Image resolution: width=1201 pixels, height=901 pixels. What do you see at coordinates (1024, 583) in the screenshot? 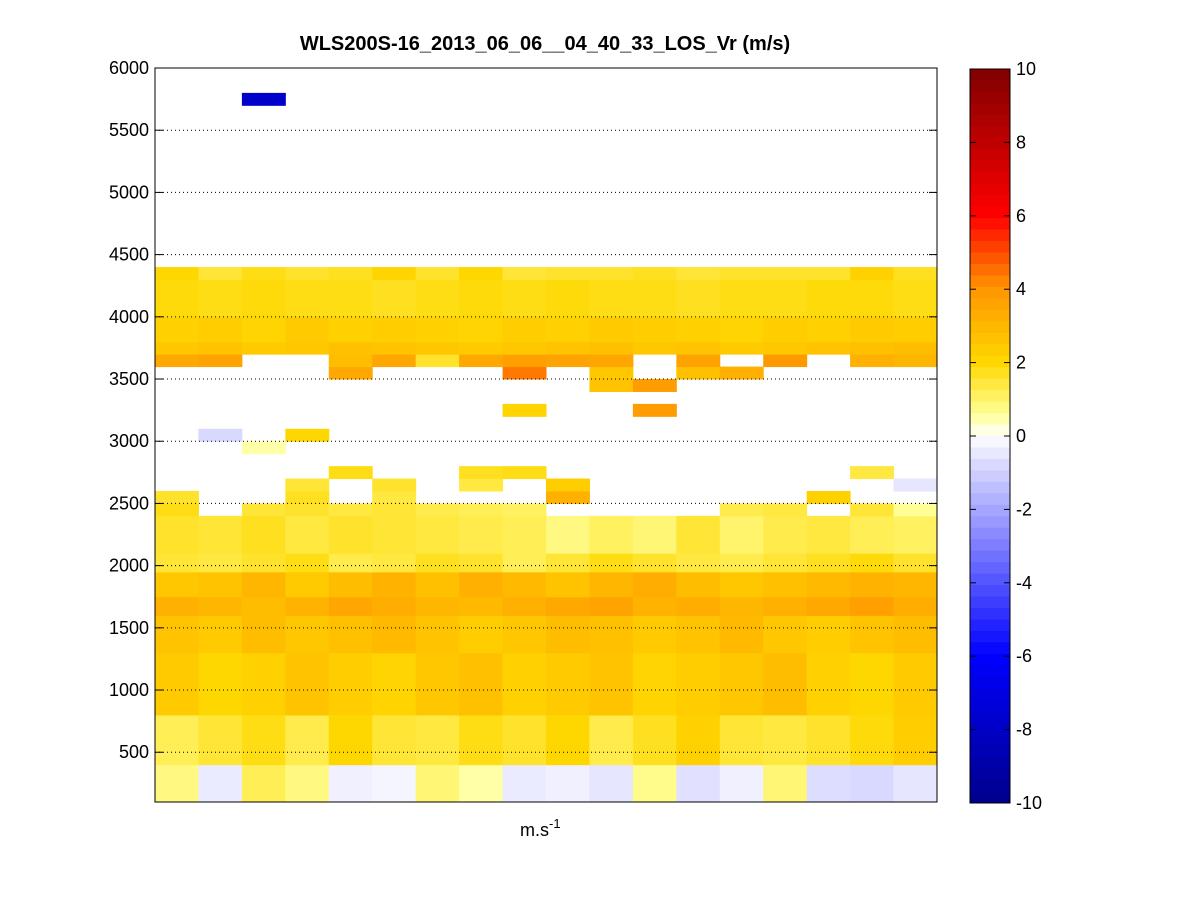
I see `colorbar-tick-label: -4` at bounding box center [1024, 583].